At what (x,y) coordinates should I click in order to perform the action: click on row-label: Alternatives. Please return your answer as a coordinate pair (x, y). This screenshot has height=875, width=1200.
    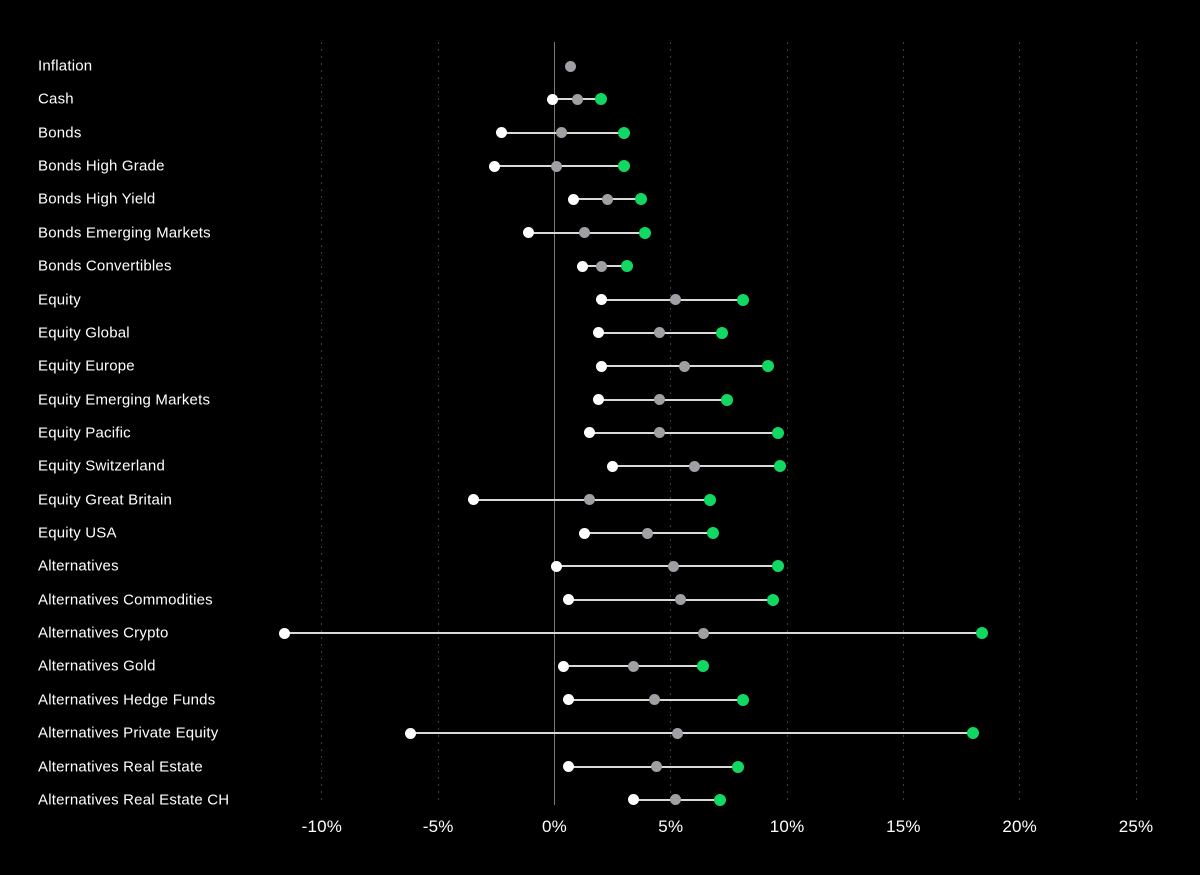
    Looking at the image, I should click on (78, 566).